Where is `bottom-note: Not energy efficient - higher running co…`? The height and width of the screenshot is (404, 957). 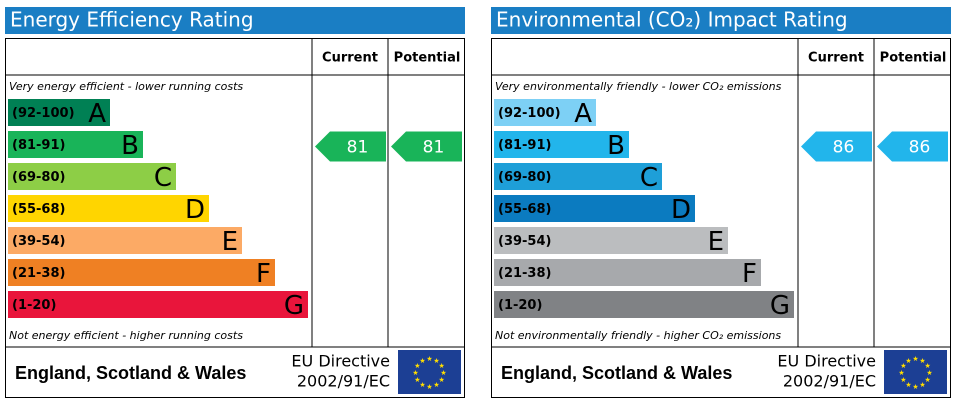 bottom-note: Not energy efficient - higher running co… is located at coordinates (126, 335).